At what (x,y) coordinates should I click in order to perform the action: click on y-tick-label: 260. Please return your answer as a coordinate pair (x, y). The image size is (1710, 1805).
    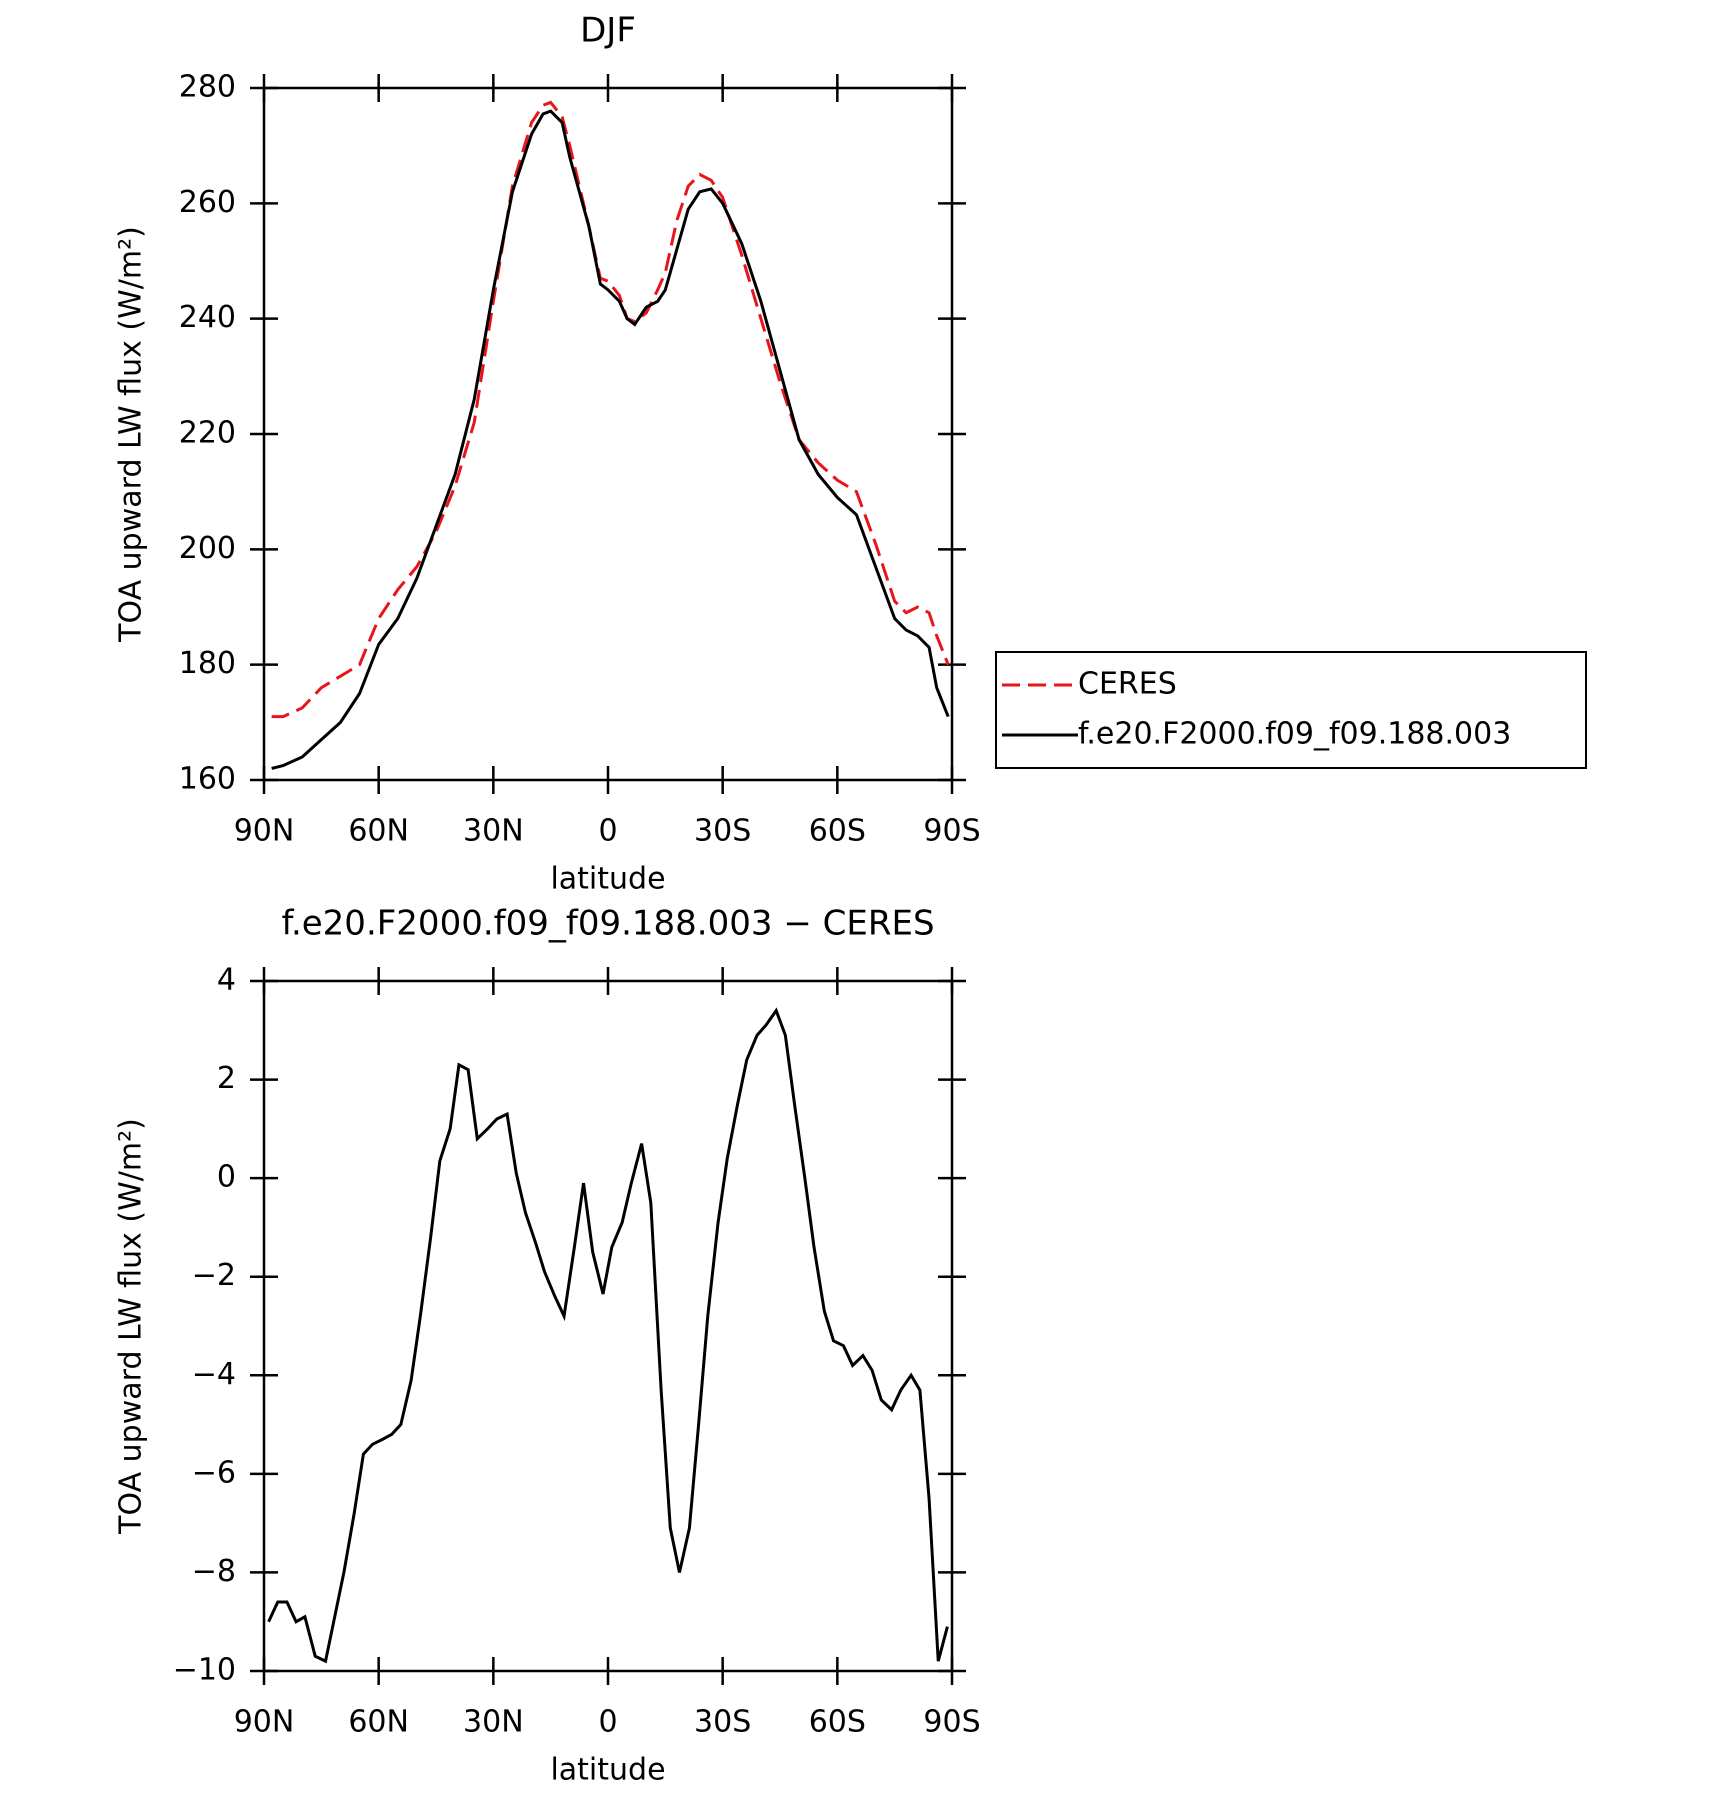
    Looking at the image, I should click on (207, 202).